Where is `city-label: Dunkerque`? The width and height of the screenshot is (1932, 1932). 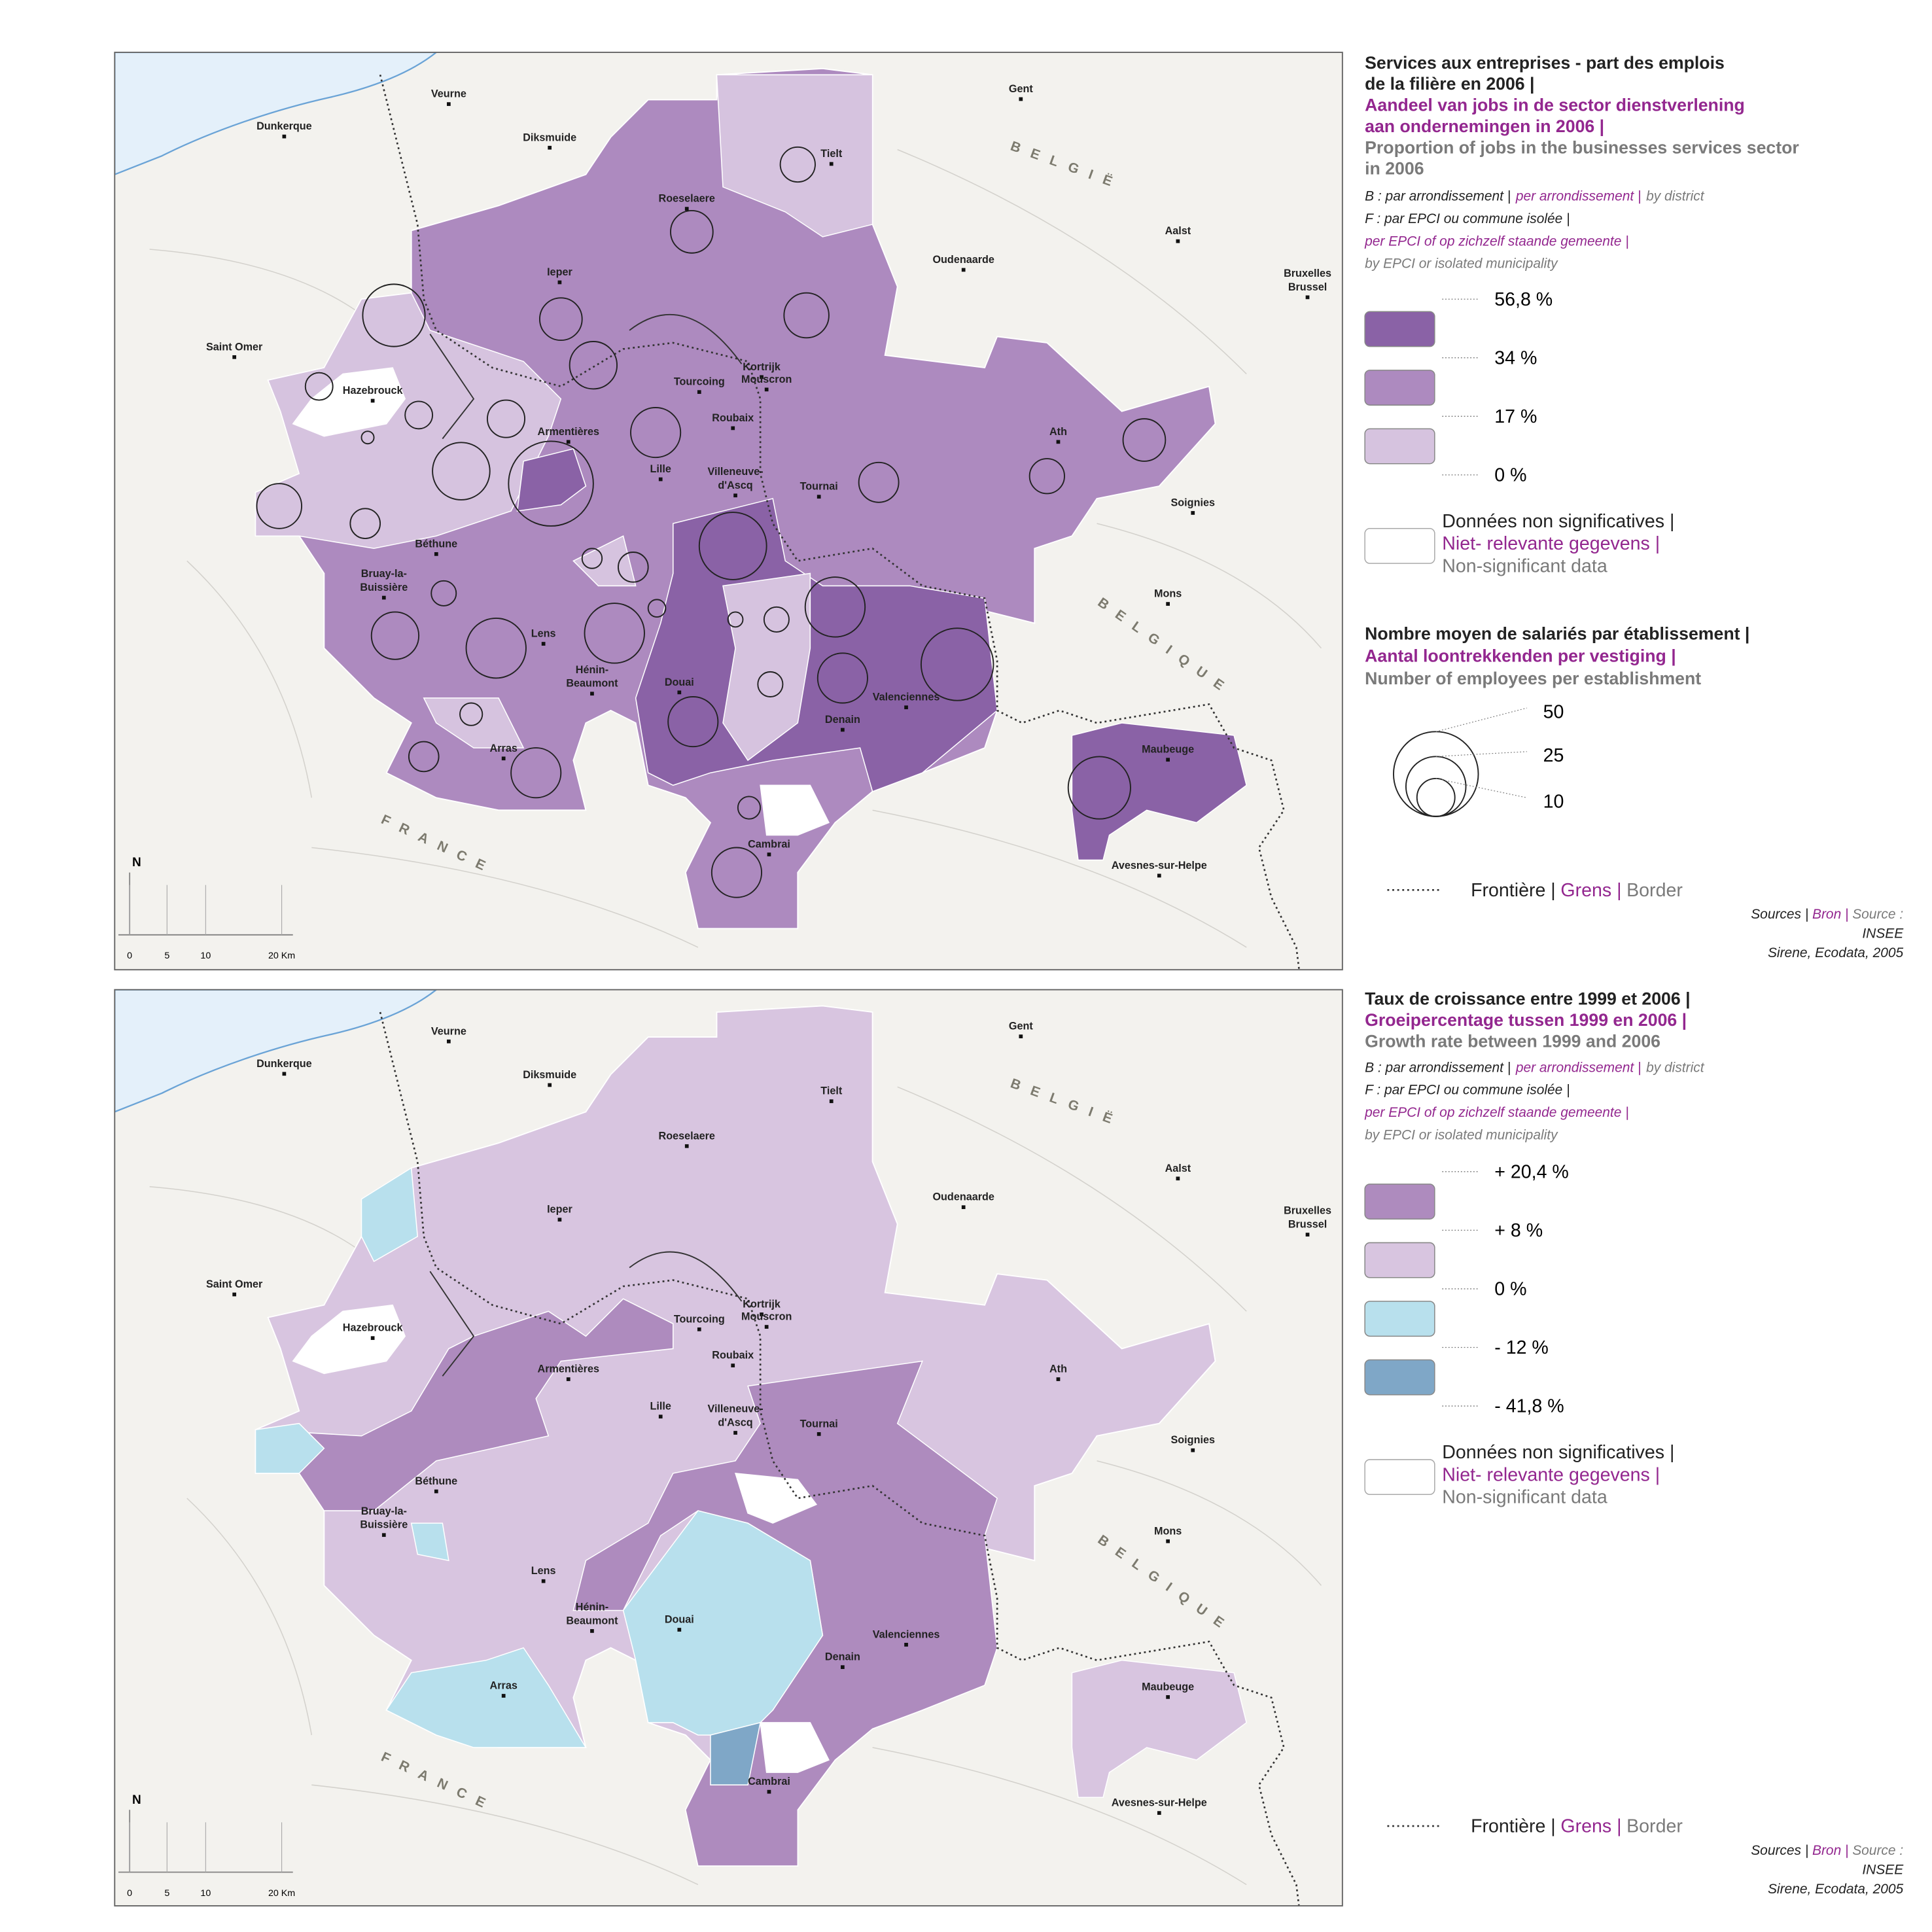
city-label: Dunkerque is located at coordinates (284, 126).